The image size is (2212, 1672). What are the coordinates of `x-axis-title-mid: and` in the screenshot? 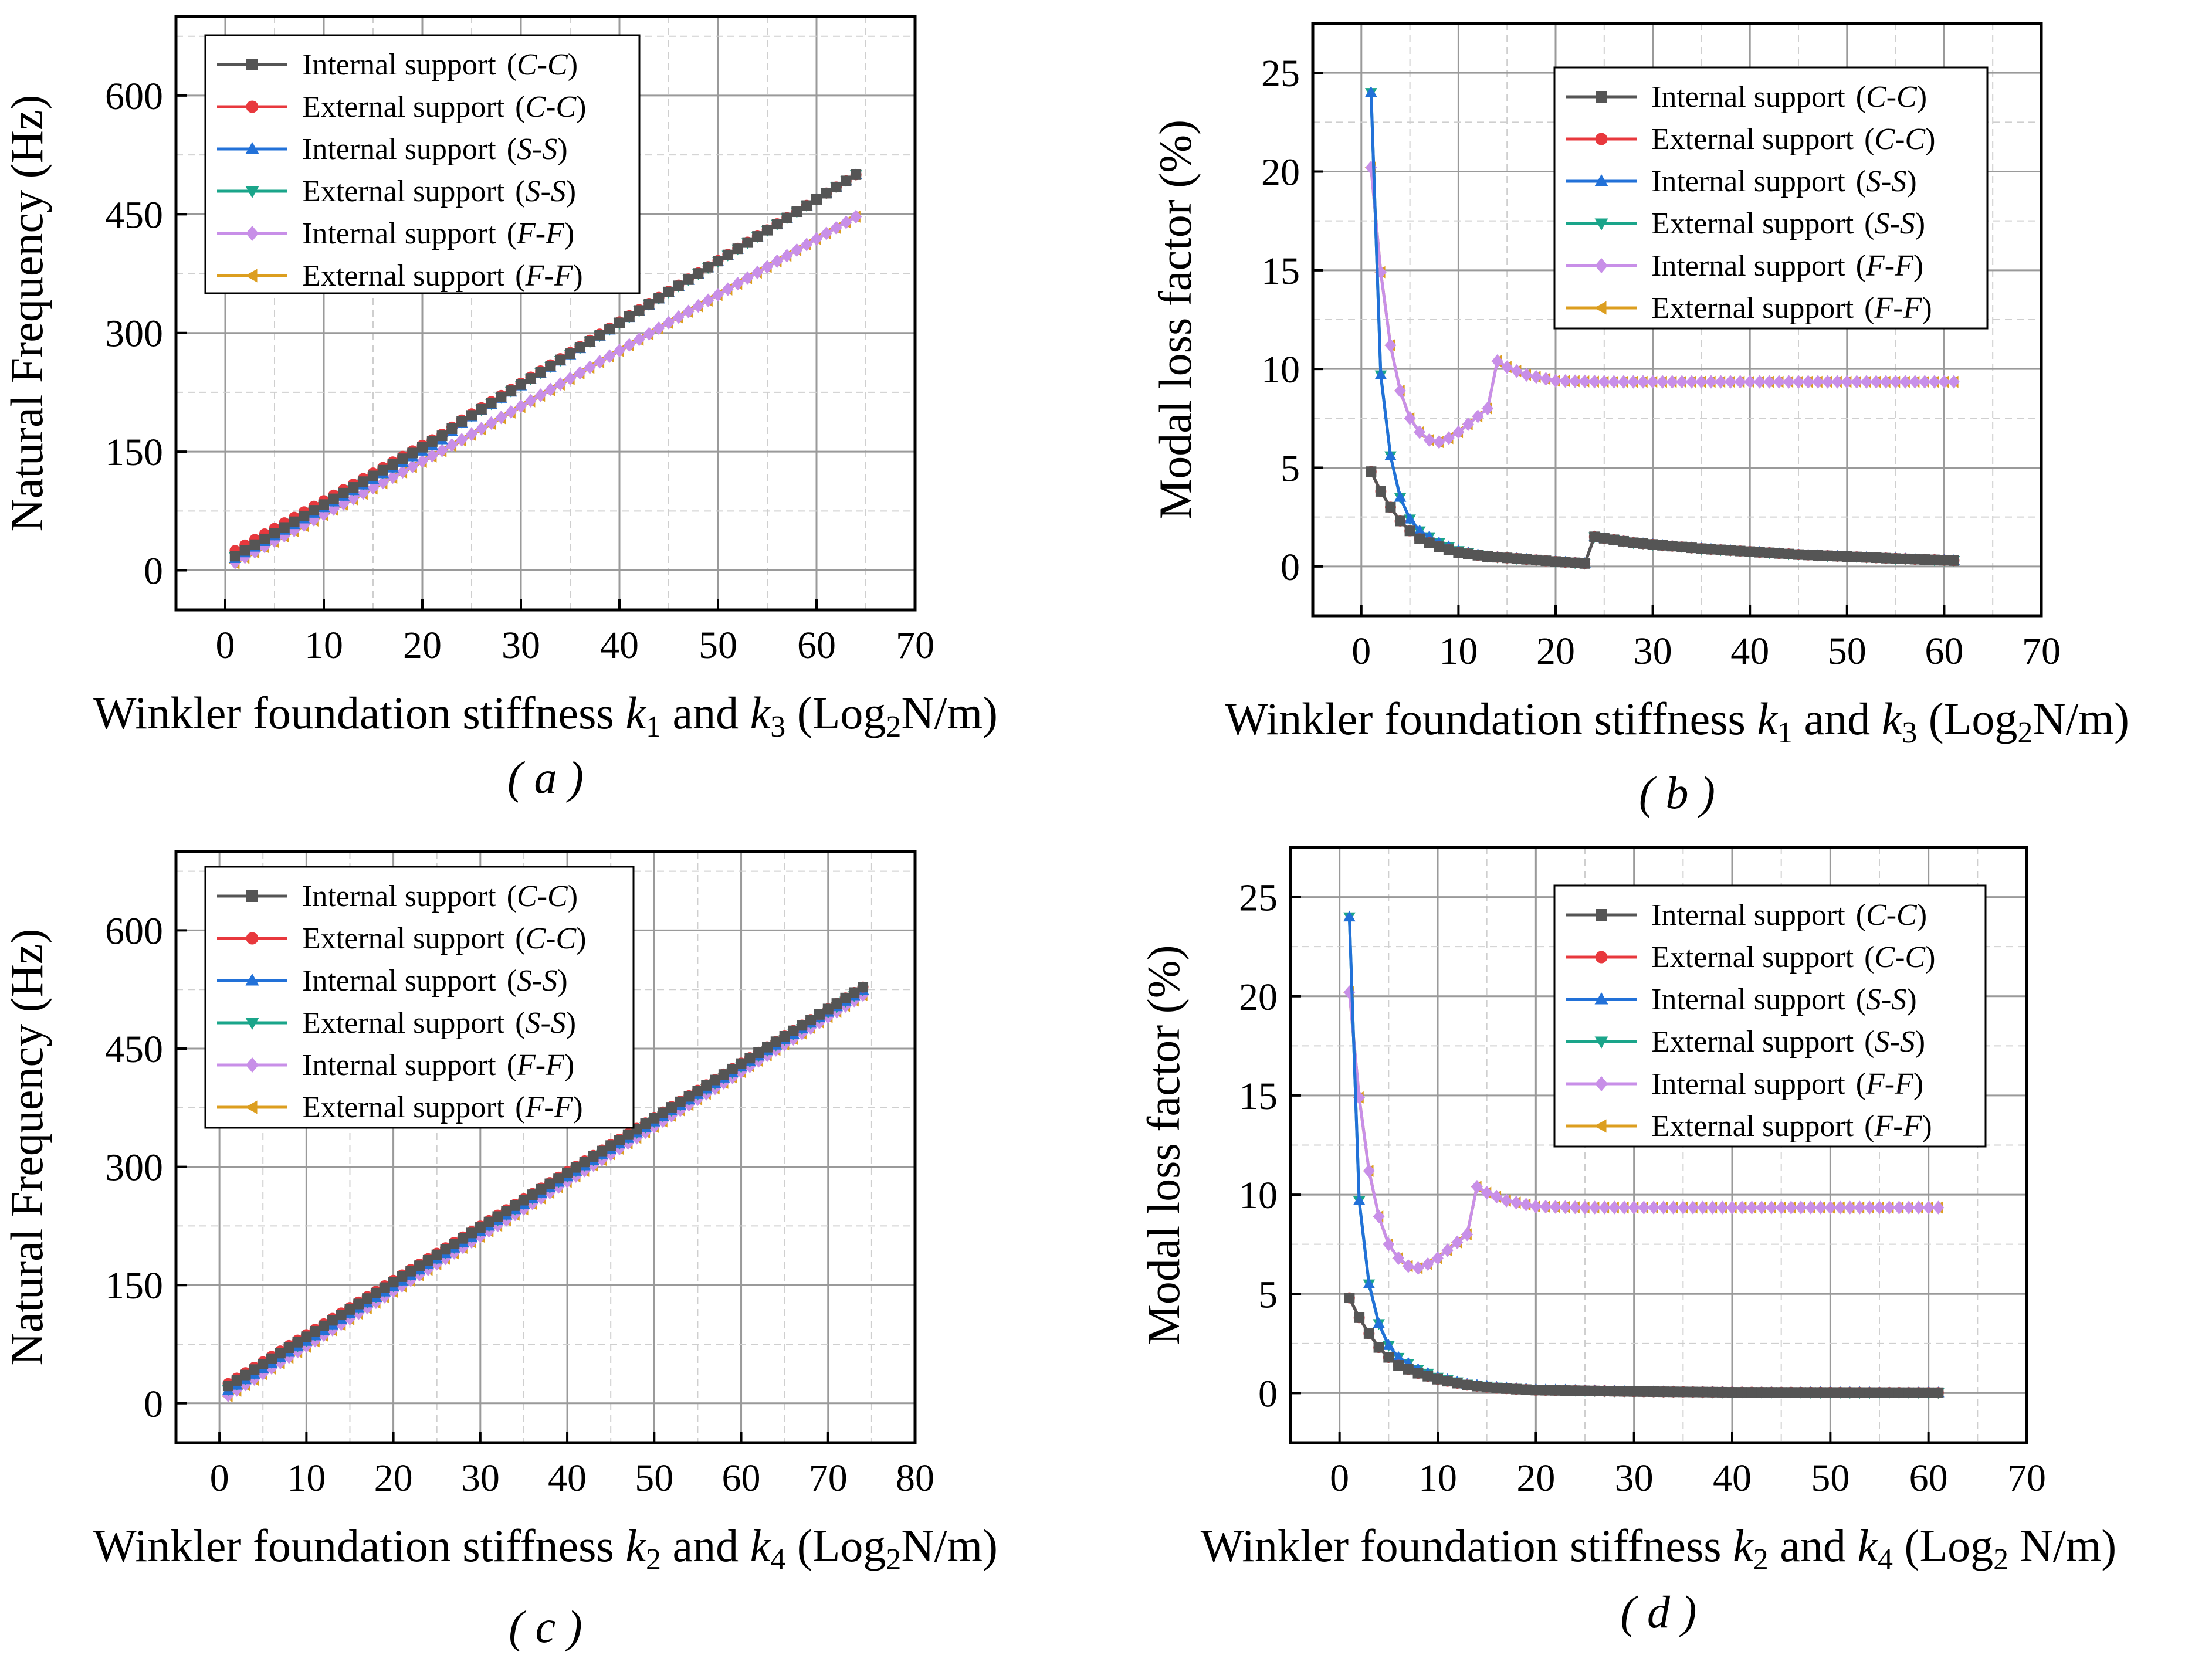 It's located at (705, 1546).